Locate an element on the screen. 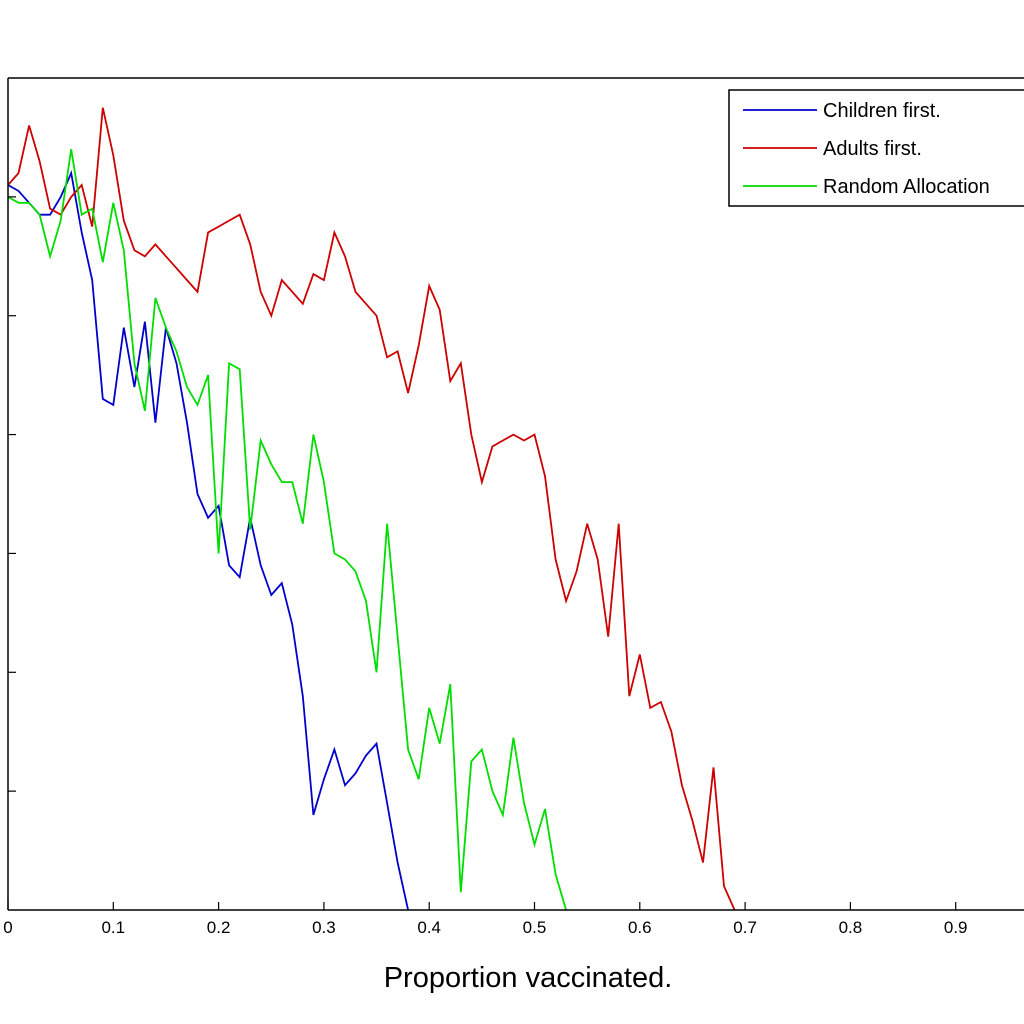  x-tick-label: 0.1 is located at coordinates (113, 927).